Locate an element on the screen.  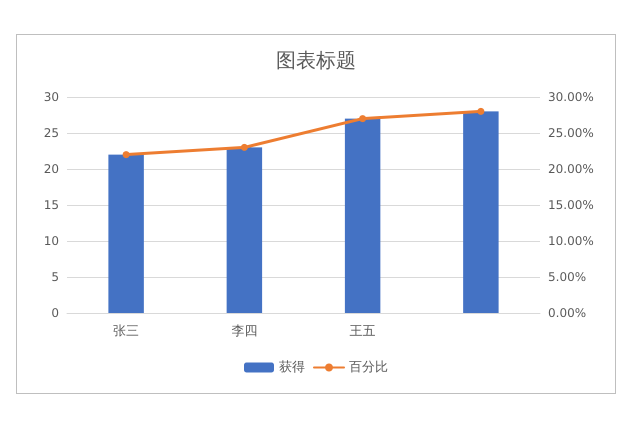
x-tick-label: 王五 is located at coordinates (363, 331).